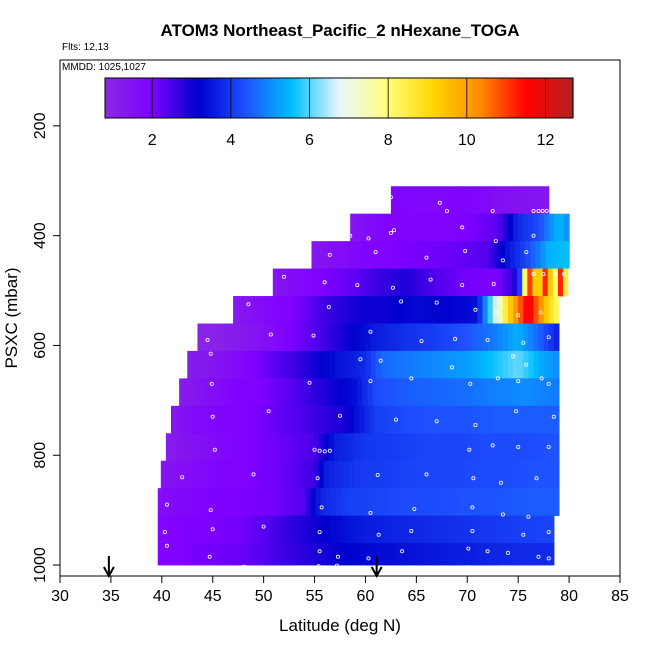 This screenshot has width=650, height=650. I want to click on x-tick-label: 60, so click(366, 596).